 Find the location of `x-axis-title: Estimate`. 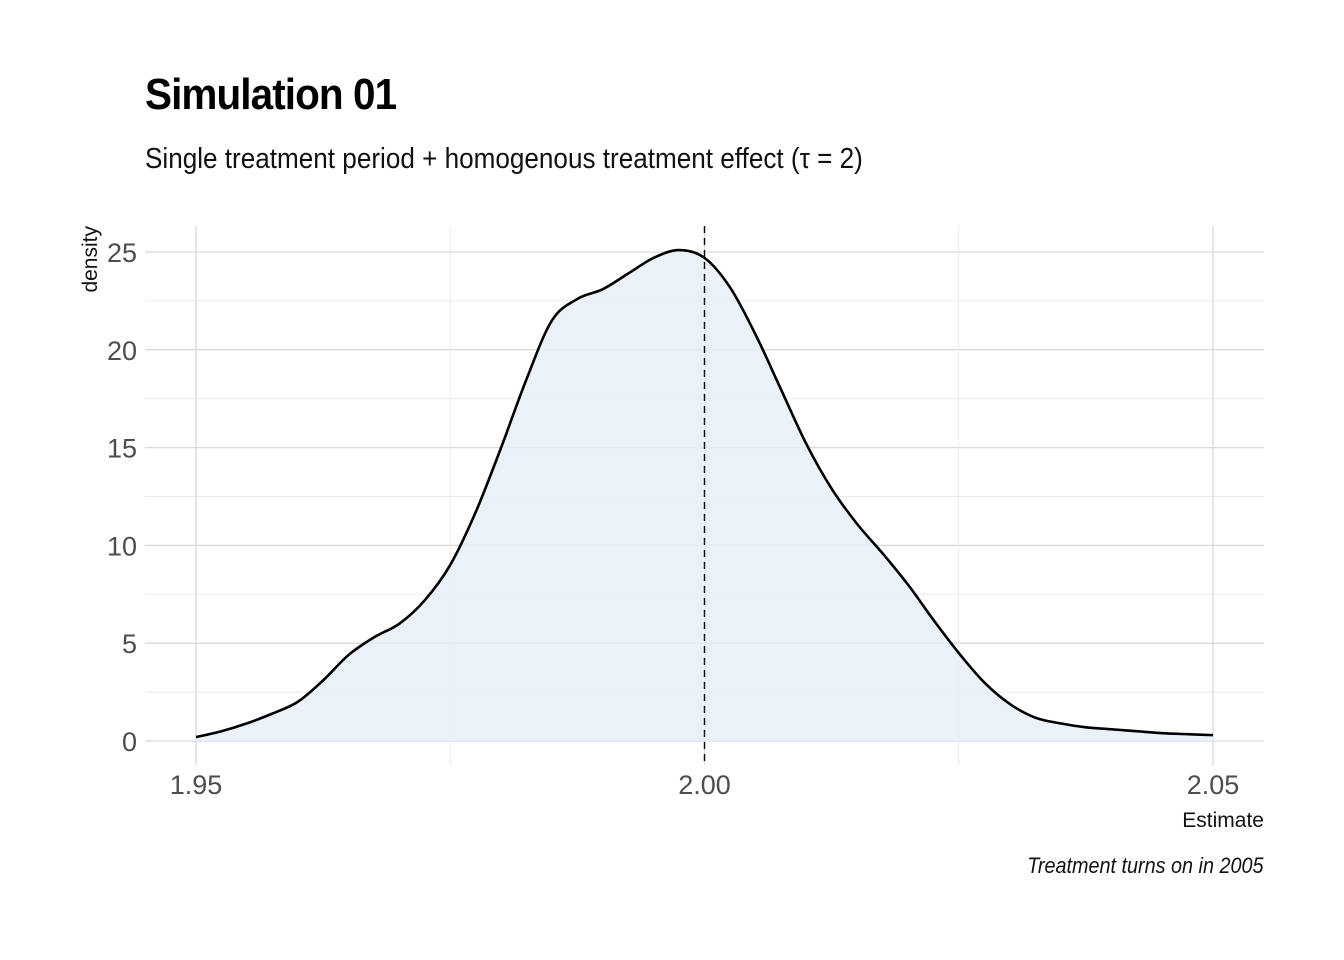

x-axis-title: Estimate is located at coordinates (1223, 820).